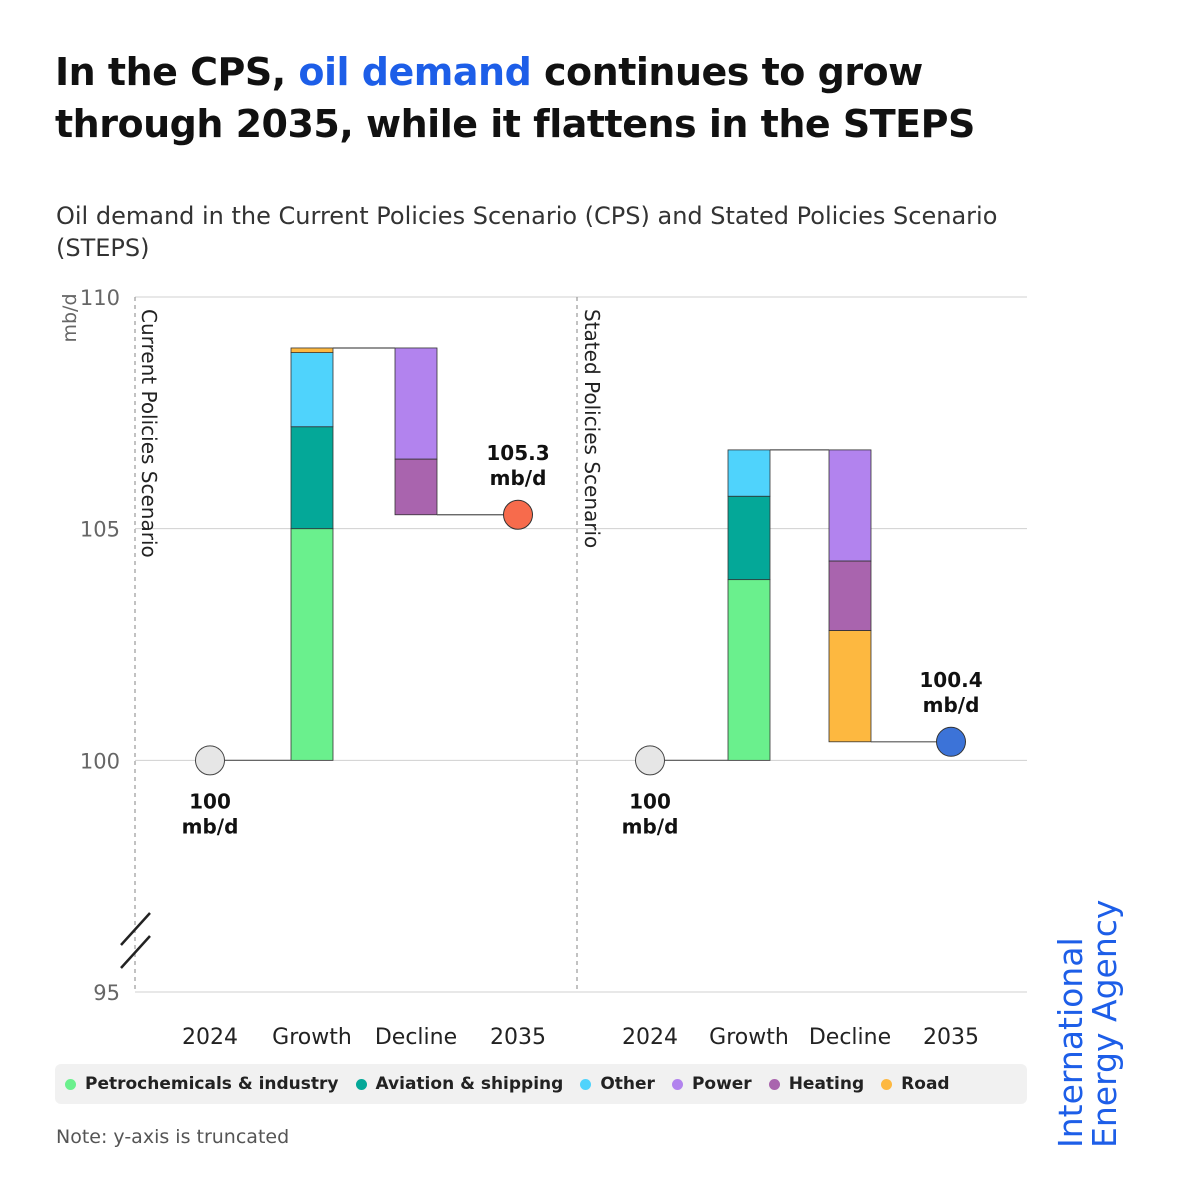 The width and height of the screenshot is (1200, 1200). I want to click on legend-label: Heating, so click(826, 1084).